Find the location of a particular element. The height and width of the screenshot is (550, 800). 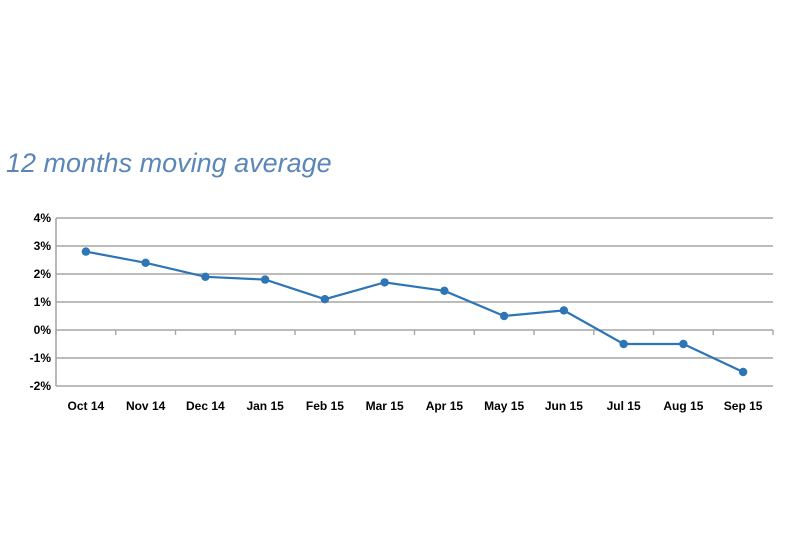

y-tick-label: -1% is located at coordinates (41, 358).